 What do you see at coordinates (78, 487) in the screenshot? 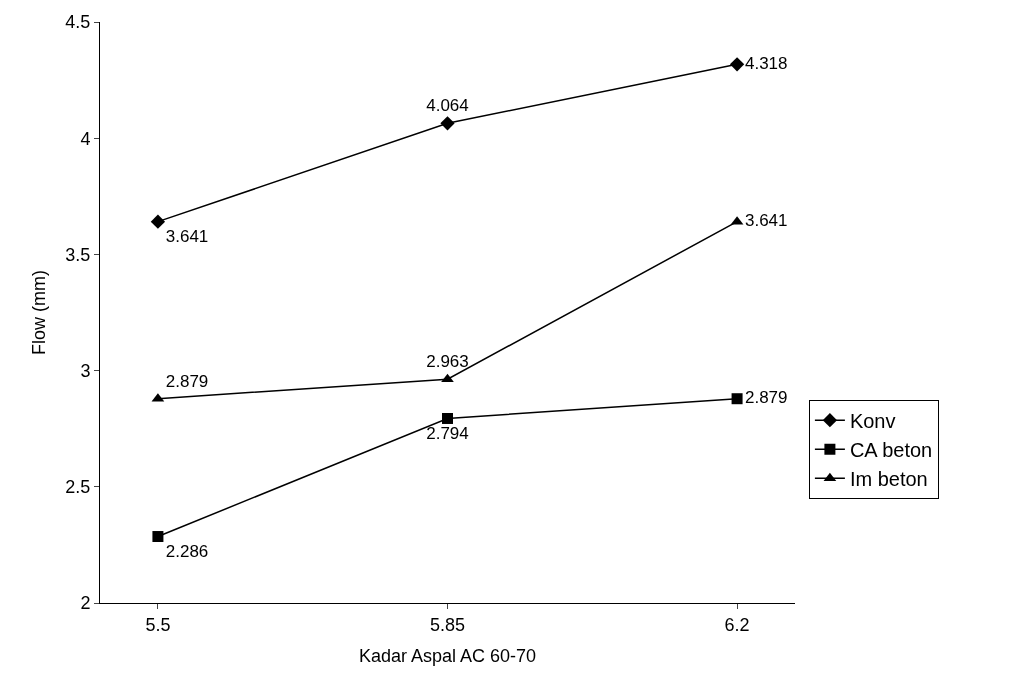
I see `y-tick-label: 2.5` at bounding box center [78, 487].